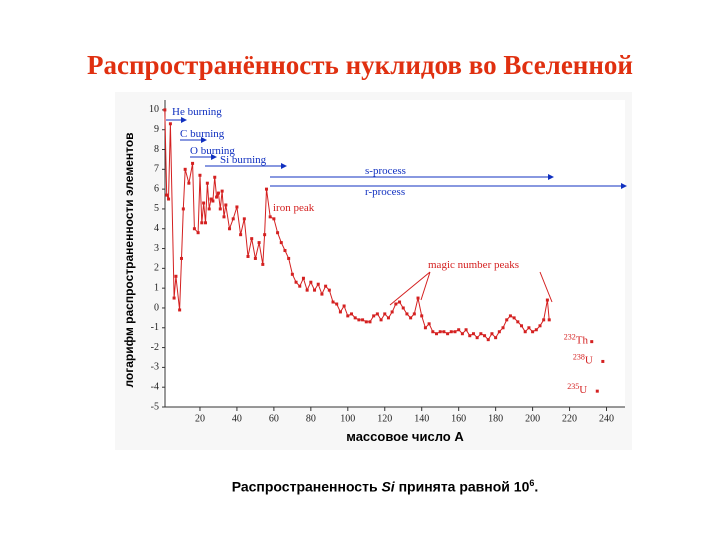 This screenshot has height=540, width=720. Describe the element at coordinates (603, 361) in the screenshot. I see `isotope-point` at that location.